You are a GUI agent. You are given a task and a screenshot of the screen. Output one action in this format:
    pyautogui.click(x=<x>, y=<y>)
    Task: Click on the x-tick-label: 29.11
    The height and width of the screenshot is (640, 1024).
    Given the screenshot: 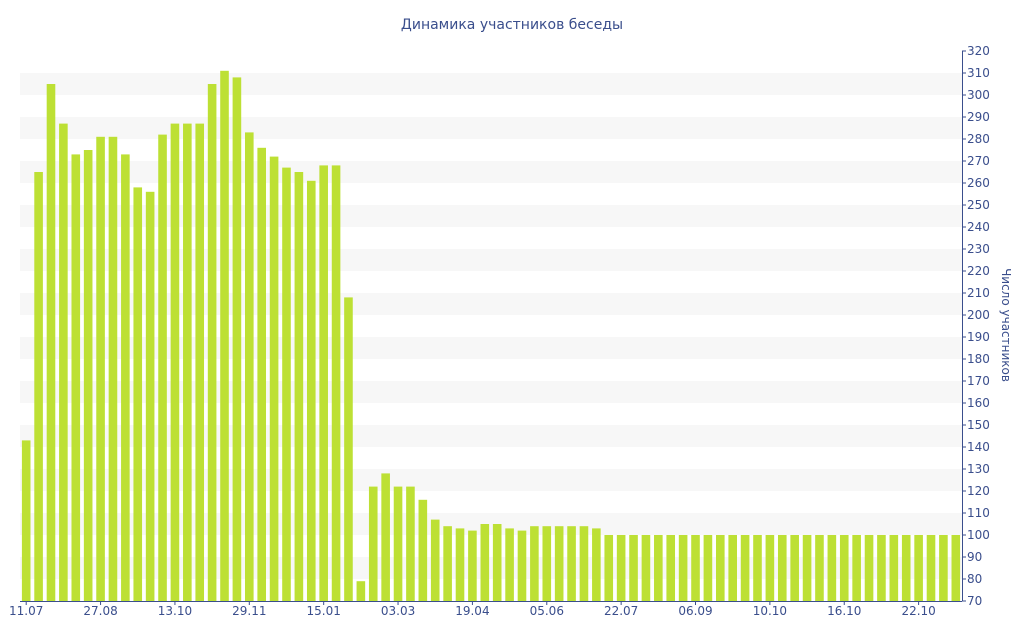 What is the action you would take?
    pyautogui.click(x=249, y=611)
    